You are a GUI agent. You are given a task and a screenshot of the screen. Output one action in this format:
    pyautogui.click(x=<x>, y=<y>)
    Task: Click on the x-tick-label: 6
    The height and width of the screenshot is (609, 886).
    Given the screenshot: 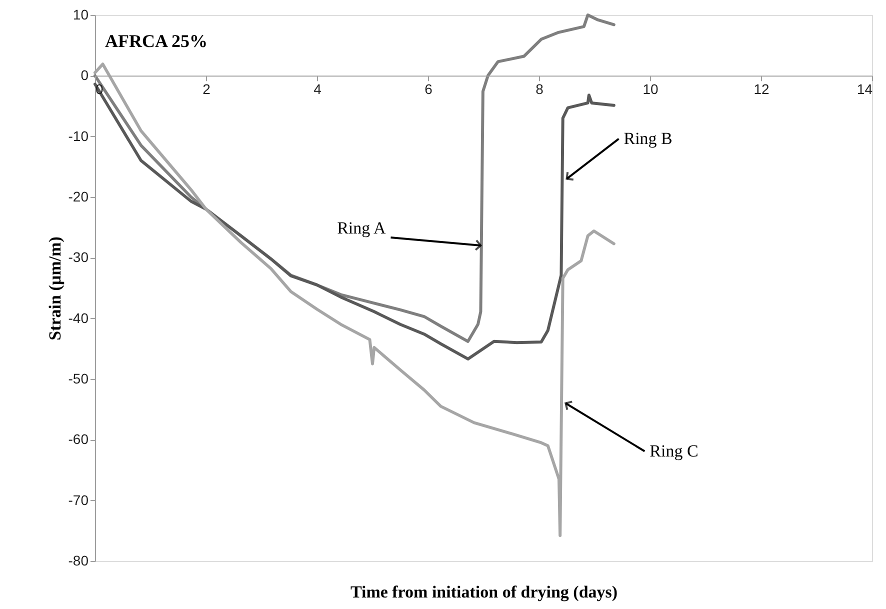 What is the action you would take?
    pyautogui.click(x=428, y=89)
    